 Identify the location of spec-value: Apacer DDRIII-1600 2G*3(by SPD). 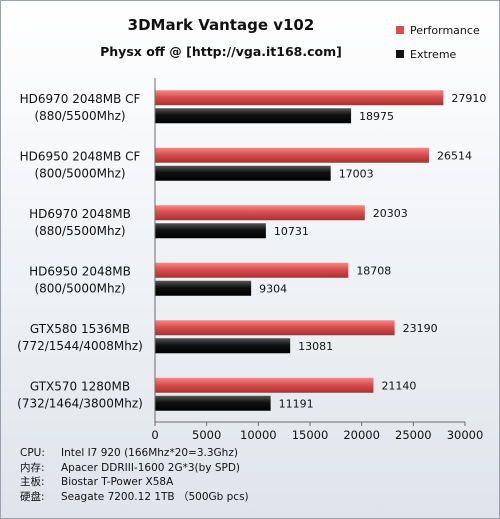
(151, 467).